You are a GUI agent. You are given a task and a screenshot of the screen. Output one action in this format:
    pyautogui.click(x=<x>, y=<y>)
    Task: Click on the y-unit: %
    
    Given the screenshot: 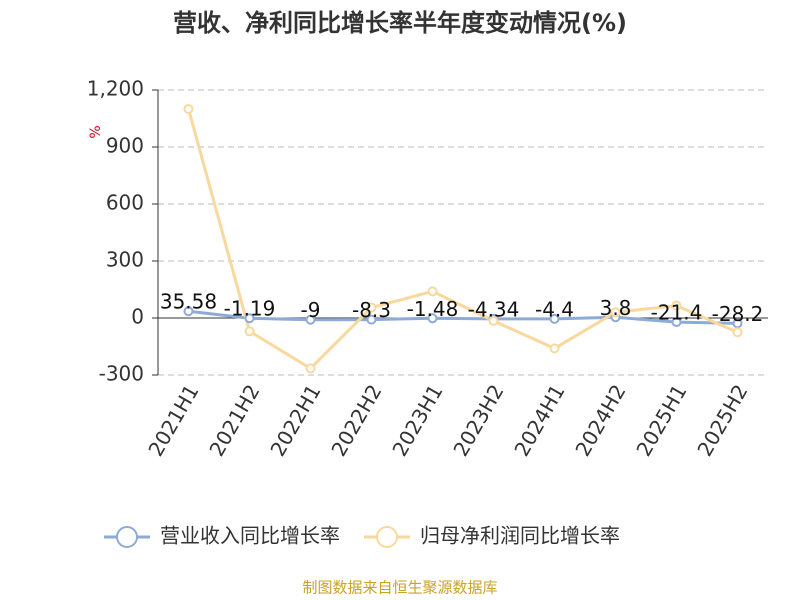 What is the action you would take?
    pyautogui.click(x=96, y=131)
    